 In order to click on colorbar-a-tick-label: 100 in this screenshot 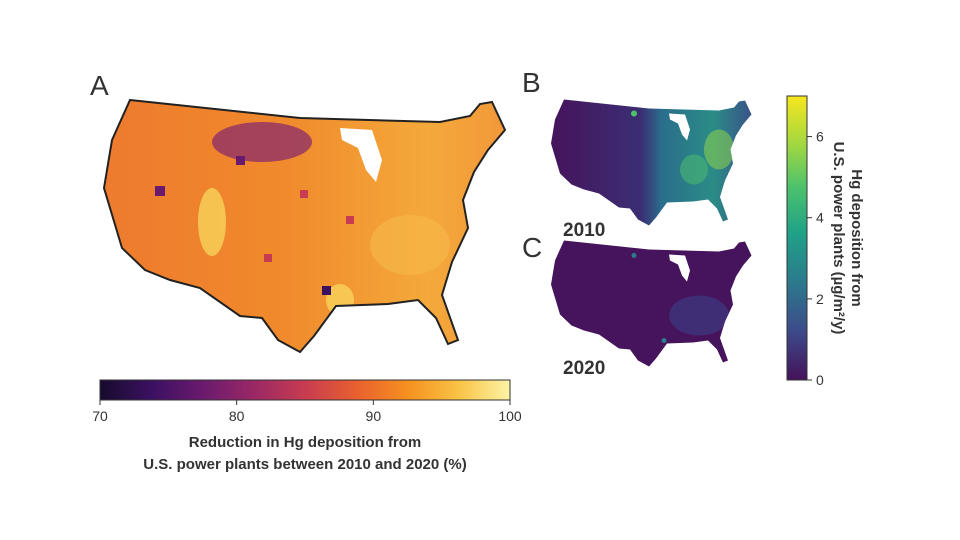, I will do `click(510, 416)`.